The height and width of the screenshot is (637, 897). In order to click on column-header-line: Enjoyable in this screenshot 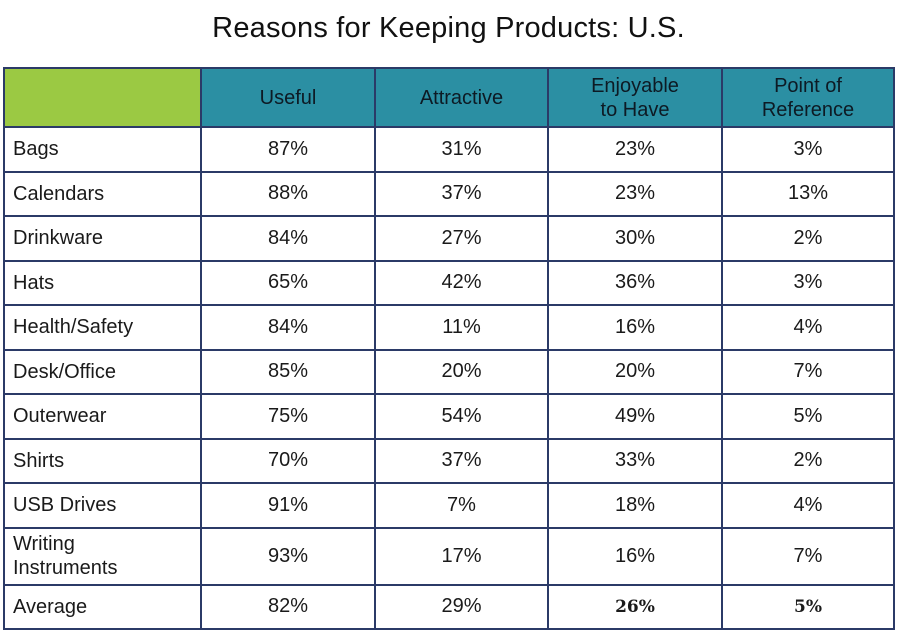, I will do `click(635, 85)`.